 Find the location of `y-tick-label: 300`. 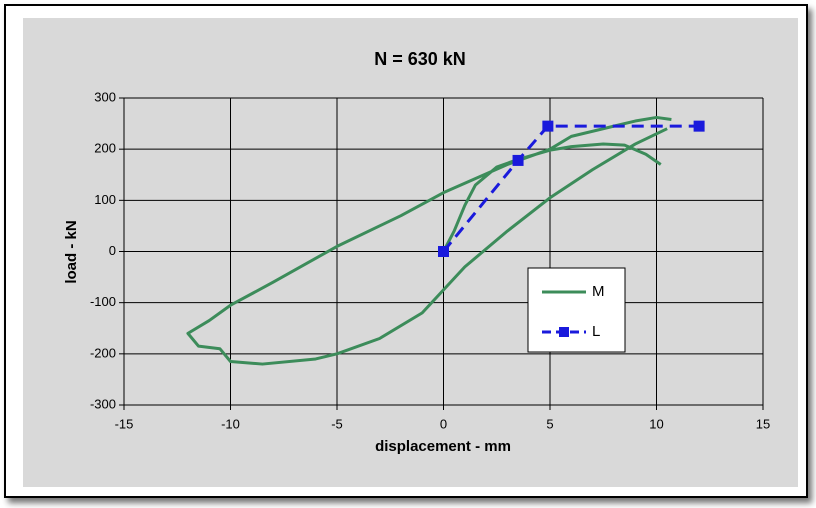

y-tick-label: 300 is located at coordinates (105, 96).